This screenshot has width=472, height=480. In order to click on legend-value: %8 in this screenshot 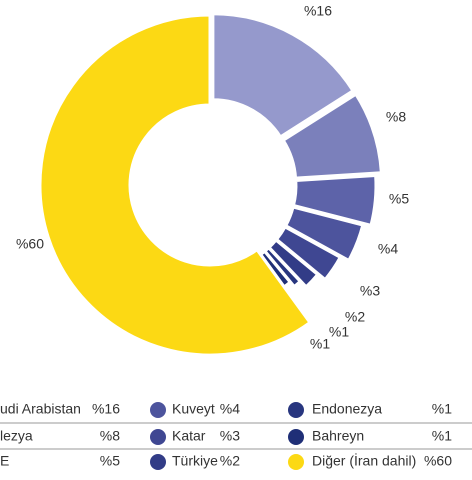, I will do `click(110, 436)`.